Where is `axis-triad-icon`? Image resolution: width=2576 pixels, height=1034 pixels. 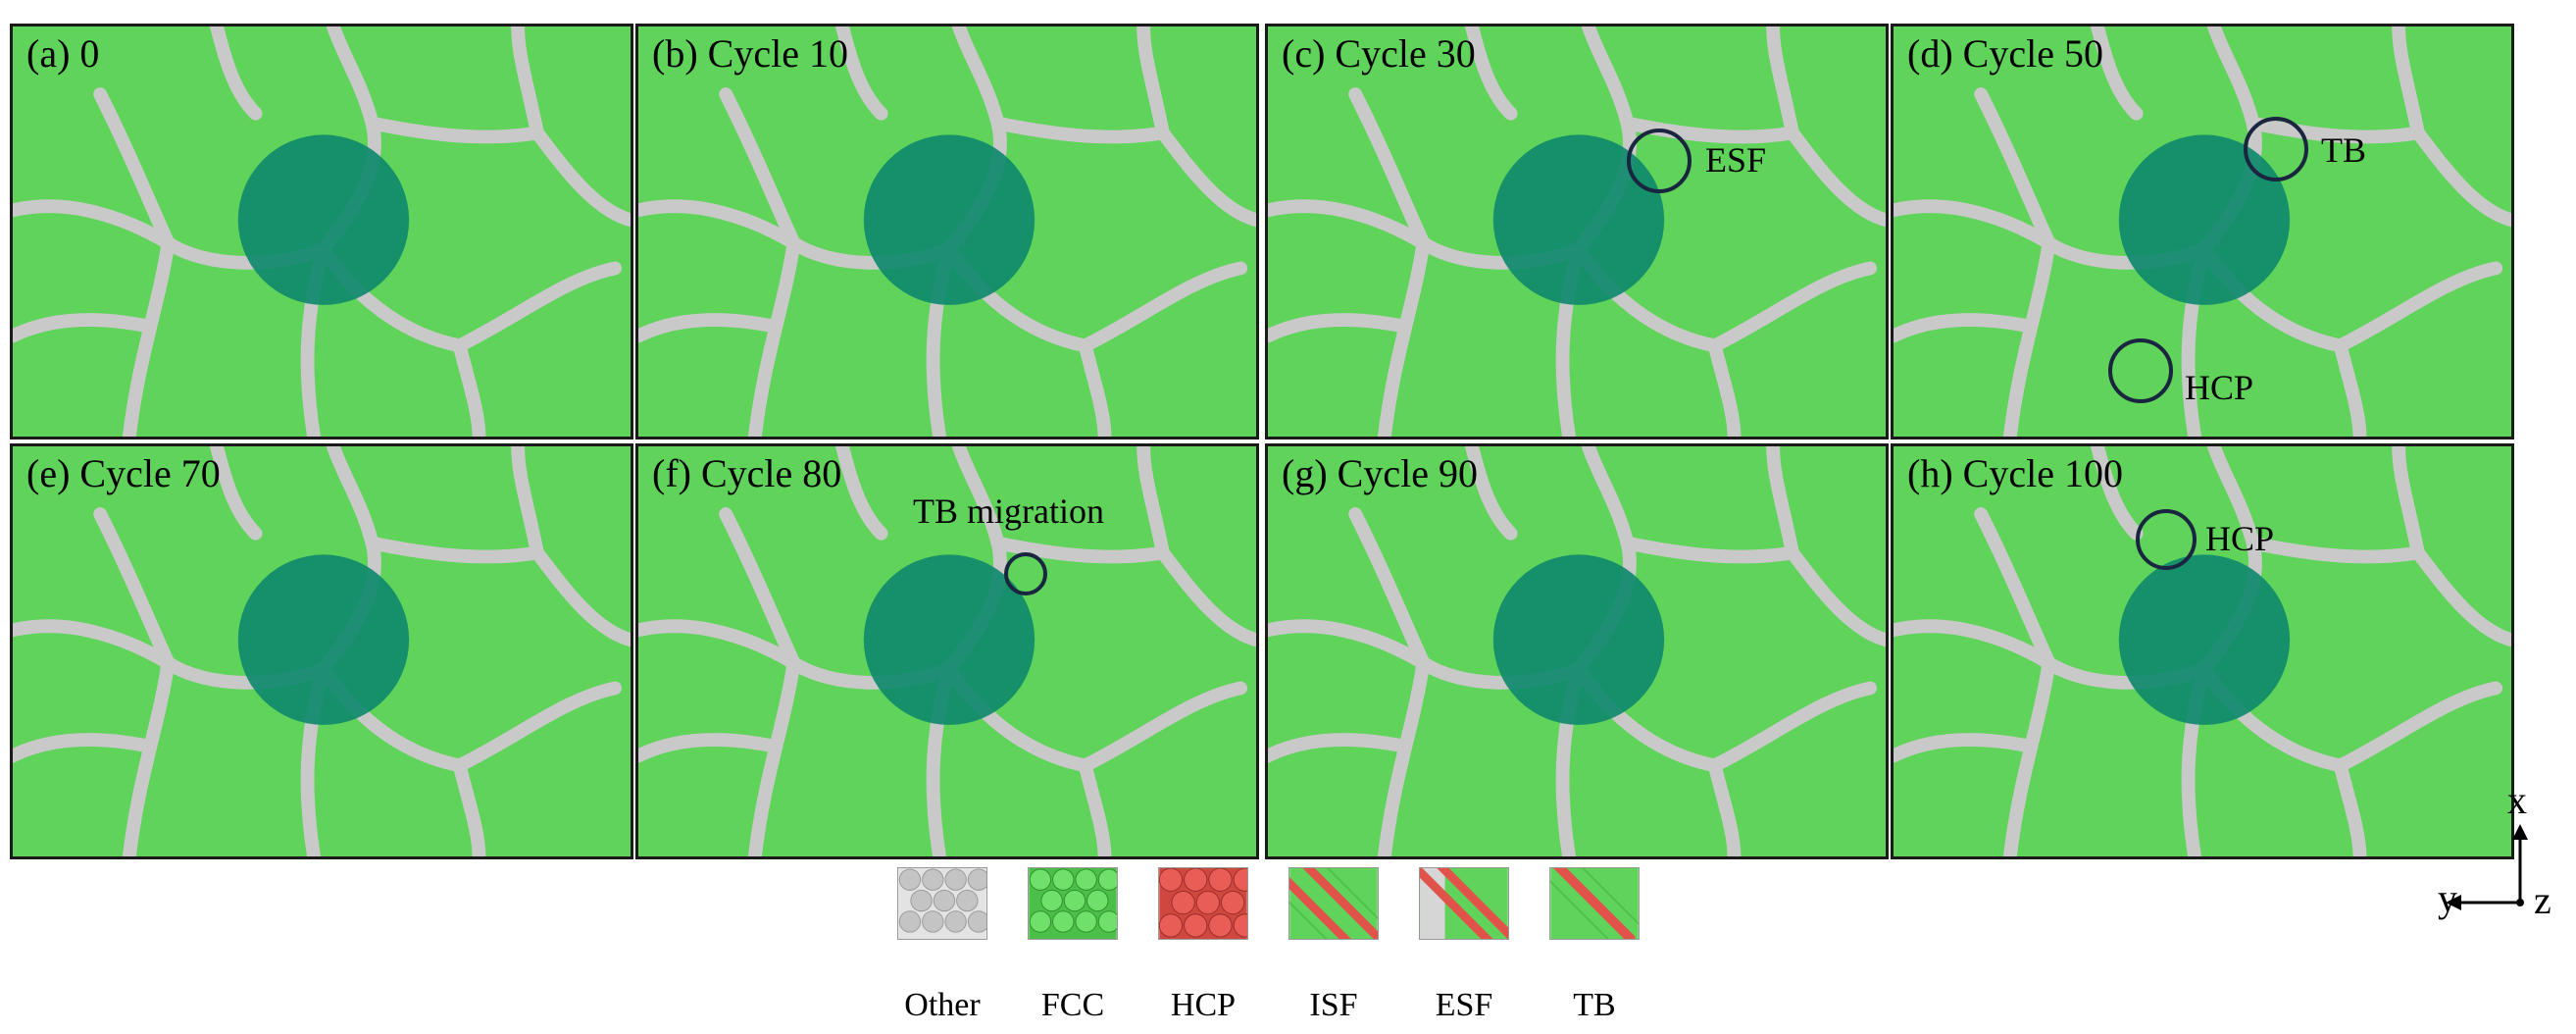 axis-triad-icon is located at coordinates (2487, 867).